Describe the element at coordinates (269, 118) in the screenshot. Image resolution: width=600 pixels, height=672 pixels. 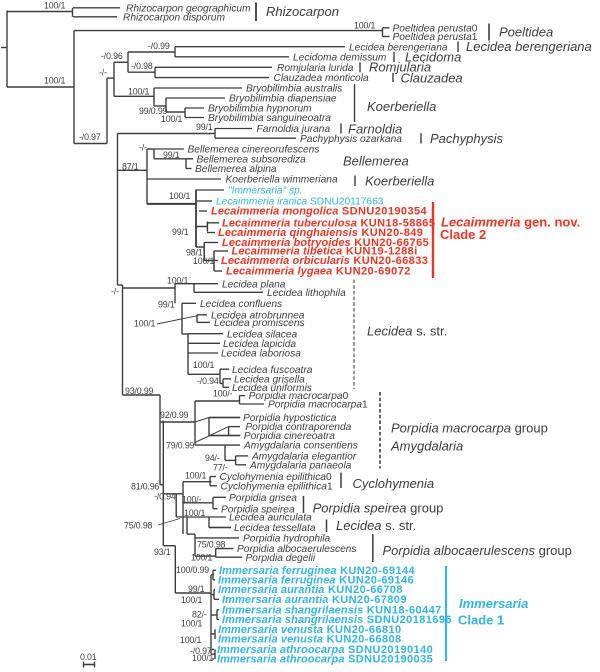
I see `svg-text: Bryobilimbia sanguineoatra` at that location.